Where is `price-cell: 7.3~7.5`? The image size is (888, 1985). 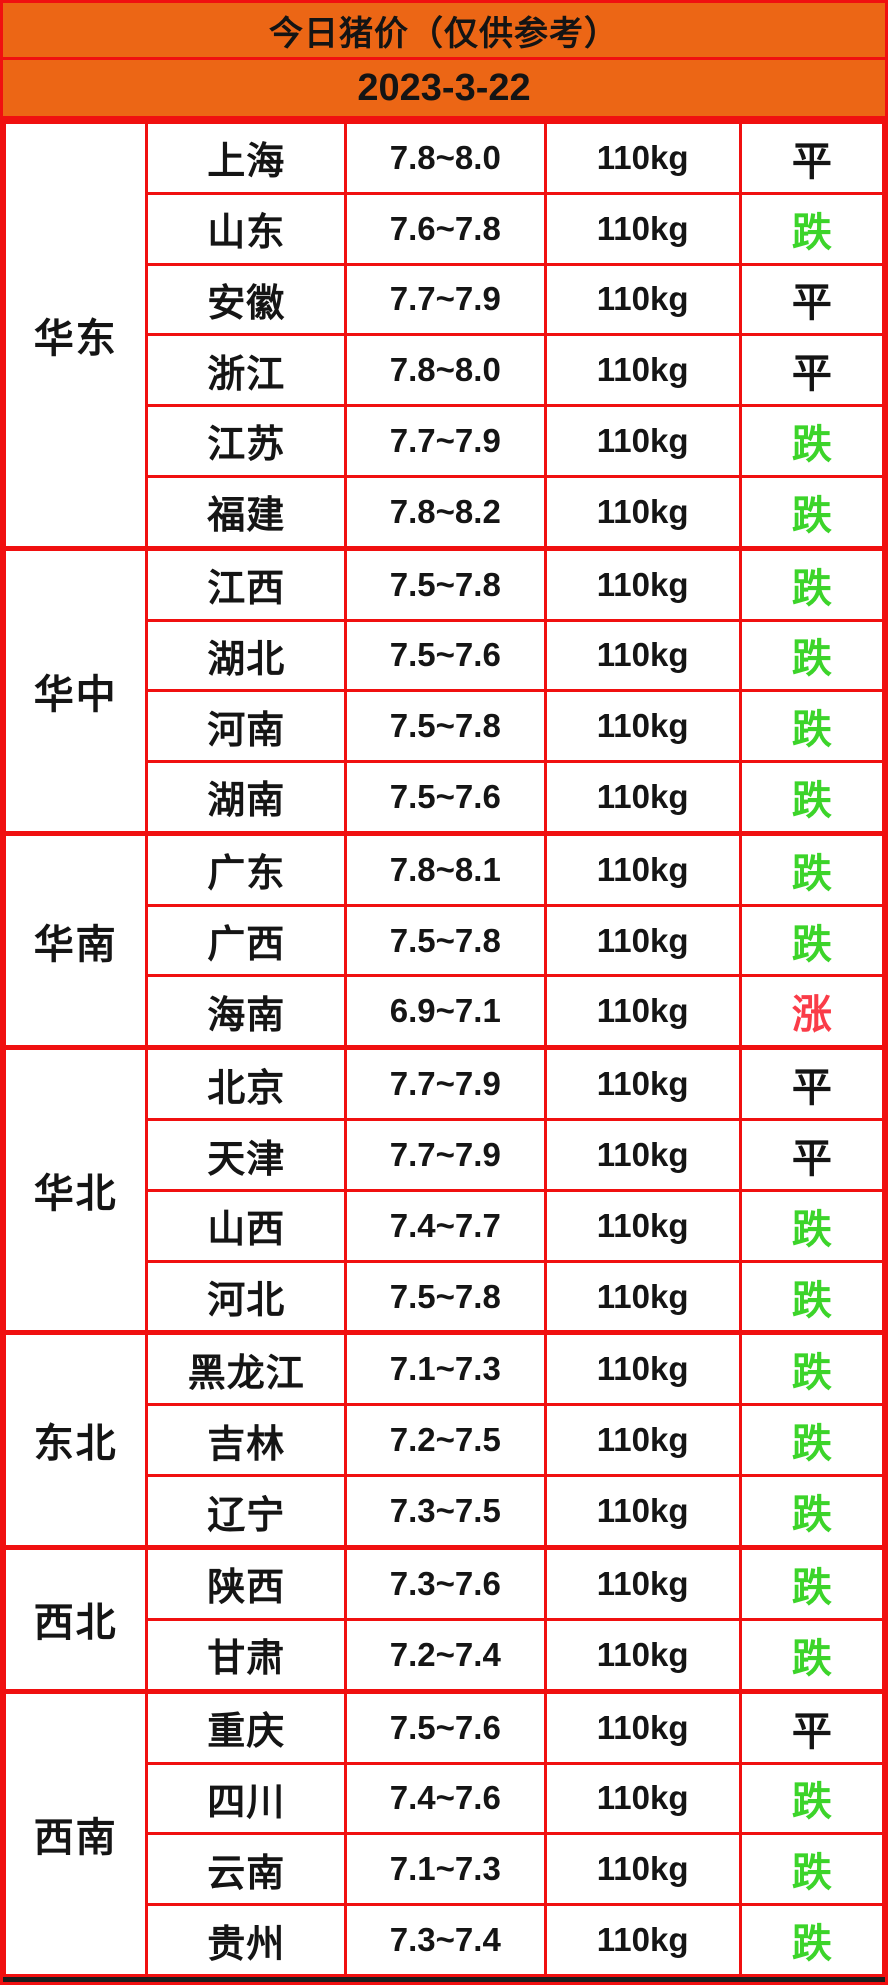 price-cell: 7.3~7.5 is located at coordinates (445, 1511).